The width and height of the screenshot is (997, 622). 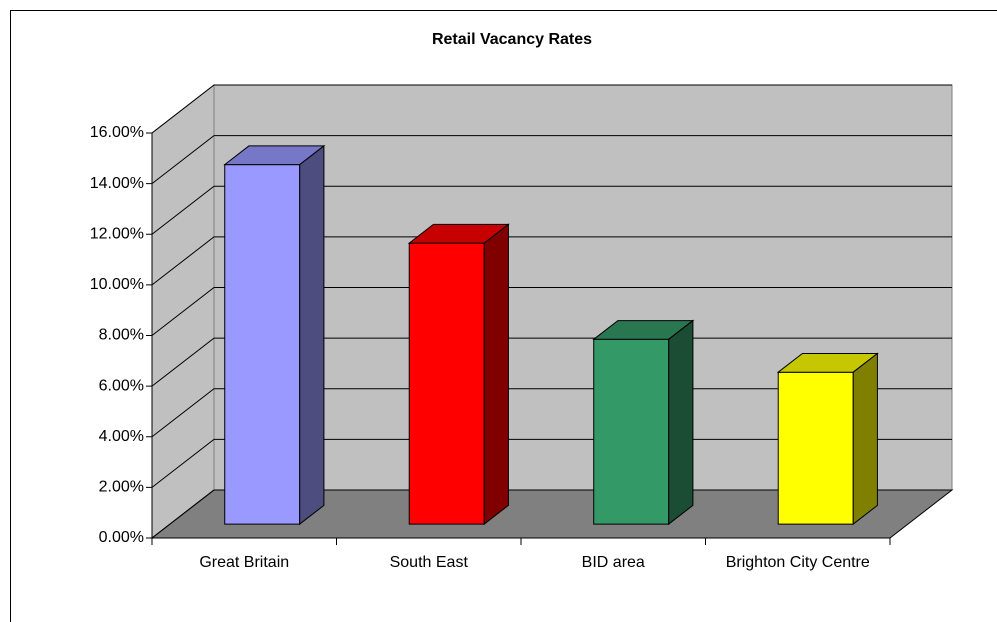 What do you see at coordinates (117, 233) in the screenshot?
I see `y-tick-label: 12.00%` at bounding box center [117, 233].